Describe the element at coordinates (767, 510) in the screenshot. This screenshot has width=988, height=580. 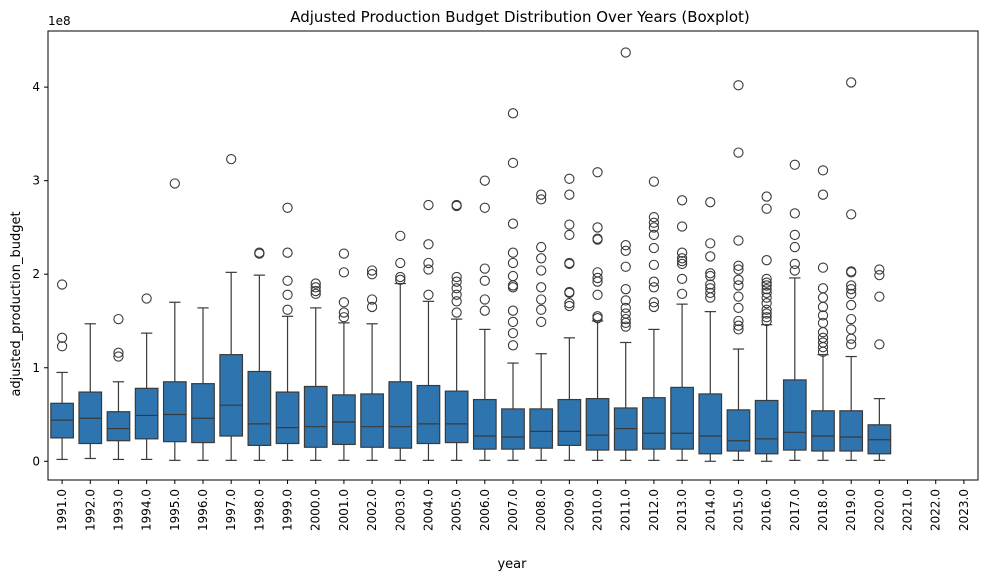
I see `x-tick-label: 2016.0` at that location.